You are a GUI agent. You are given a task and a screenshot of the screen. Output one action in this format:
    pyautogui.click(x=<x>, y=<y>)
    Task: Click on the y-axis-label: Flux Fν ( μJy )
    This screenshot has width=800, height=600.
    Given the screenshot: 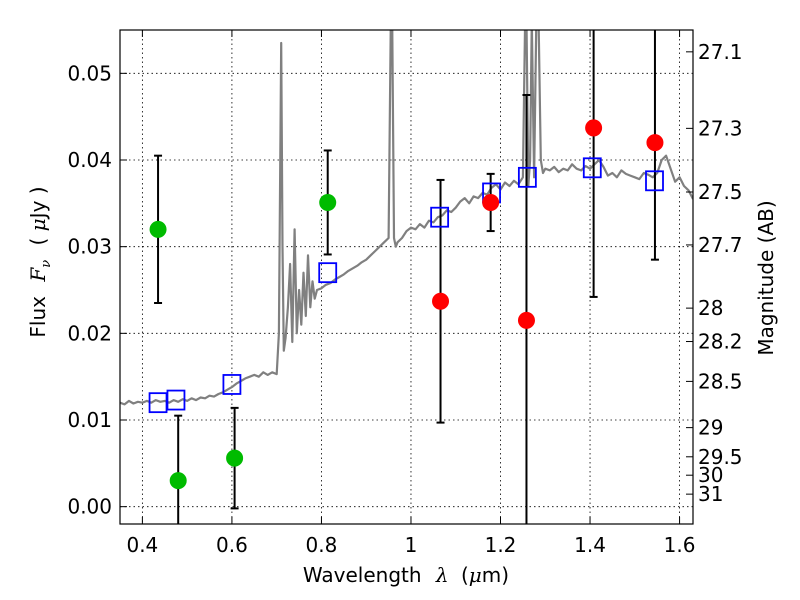 What is the action you would take?
    pyautogui.click(x=40, y=261)
    